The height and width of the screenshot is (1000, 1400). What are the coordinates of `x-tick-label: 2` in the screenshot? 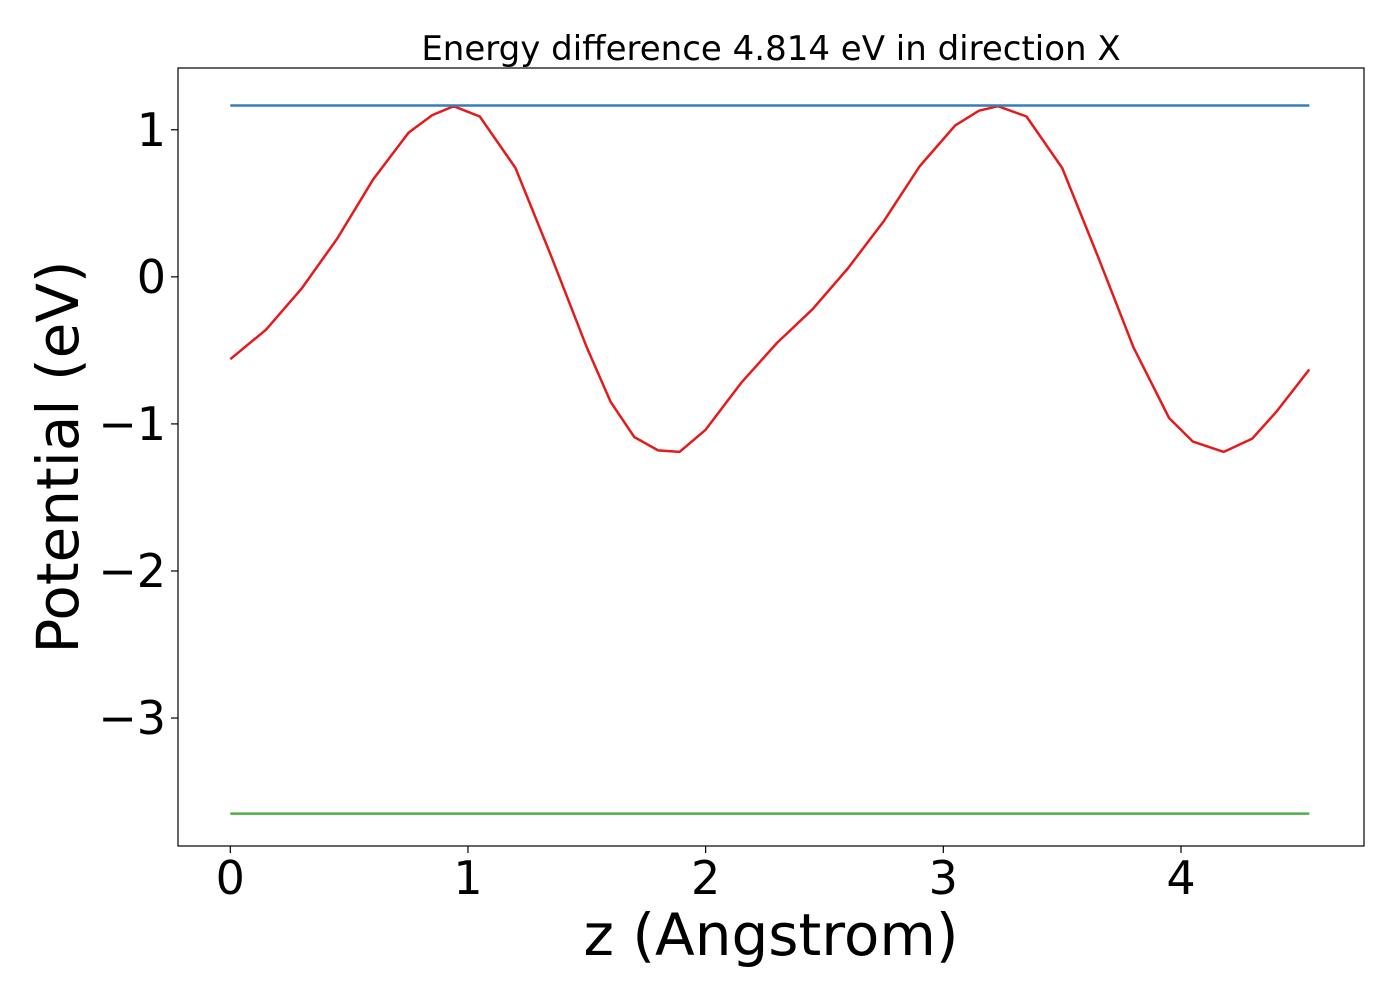 It's located at (705, 878).